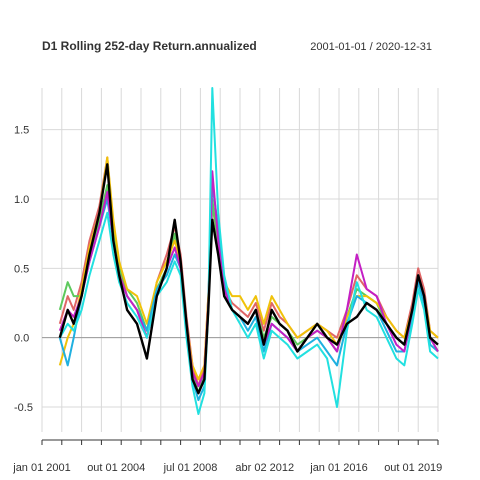  What do you see at coordinates (21, 339) in the screenshot?
I see `y-tick-label: 0.0` at bounding box center [21, 339].